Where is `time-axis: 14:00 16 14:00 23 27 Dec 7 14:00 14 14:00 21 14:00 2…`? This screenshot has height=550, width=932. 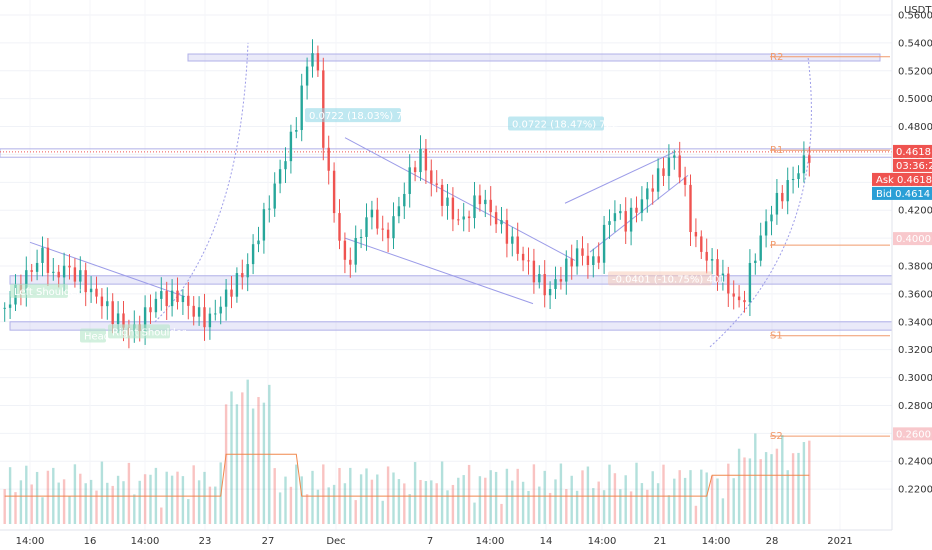
time-axis: 14:00 16 14:00 23 27 Dec 7 14:00 14 14:00 21 14:00 2… is located at coordinates (446, 538).